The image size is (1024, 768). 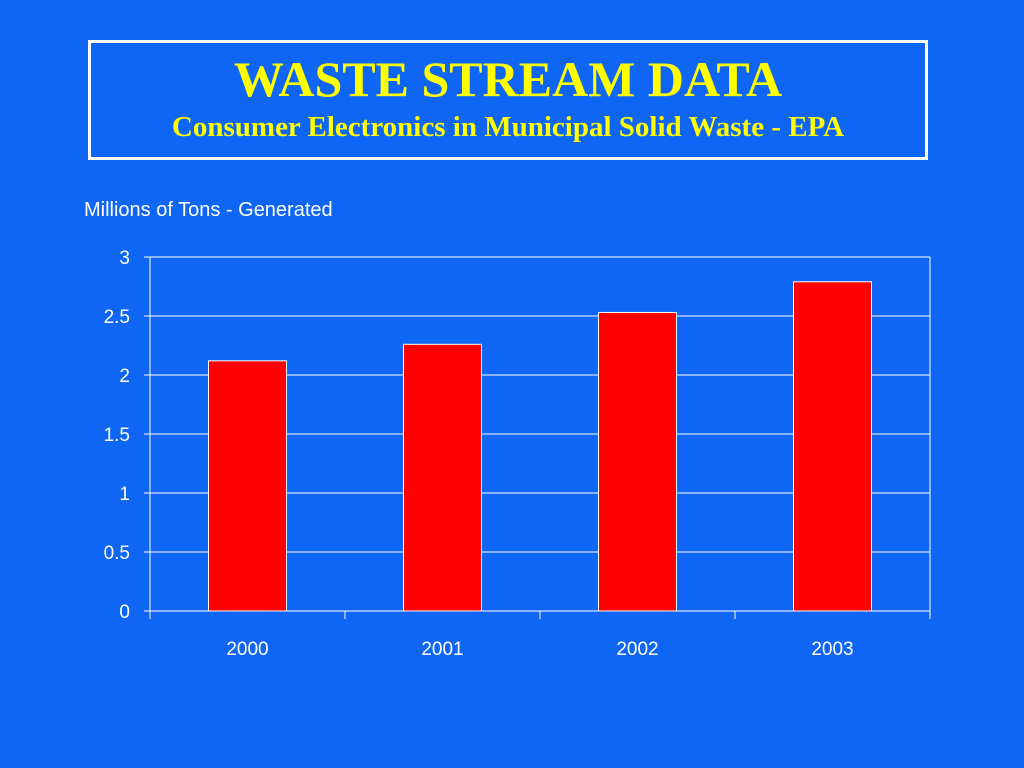 I want to click on y-tick-label: 0, so click(x=124, y=612).